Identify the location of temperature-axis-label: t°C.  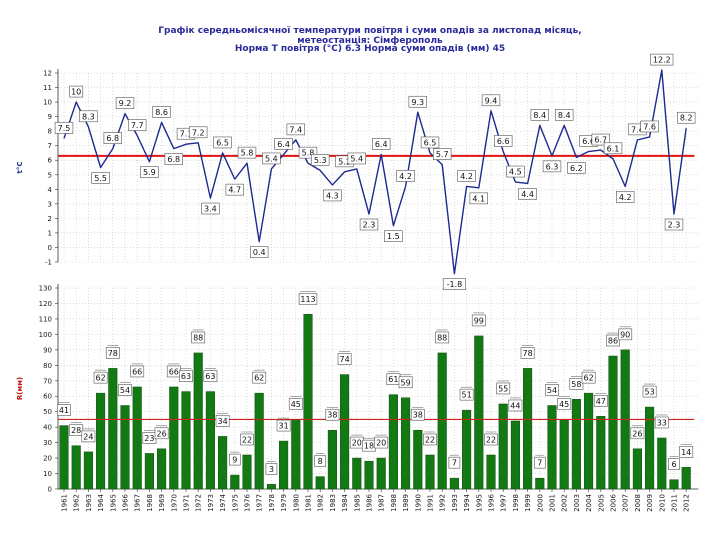
(20, 168).